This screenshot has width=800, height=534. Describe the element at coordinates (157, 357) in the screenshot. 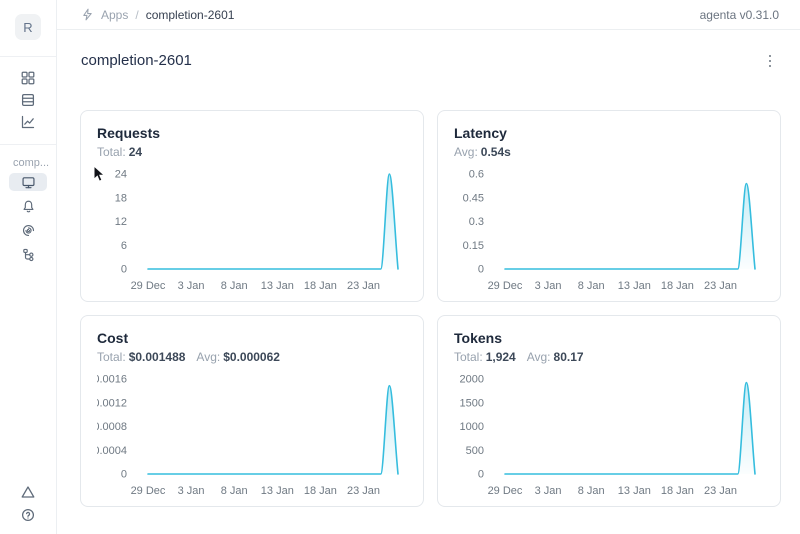

I see `stat-value: $0.001488` at that location.